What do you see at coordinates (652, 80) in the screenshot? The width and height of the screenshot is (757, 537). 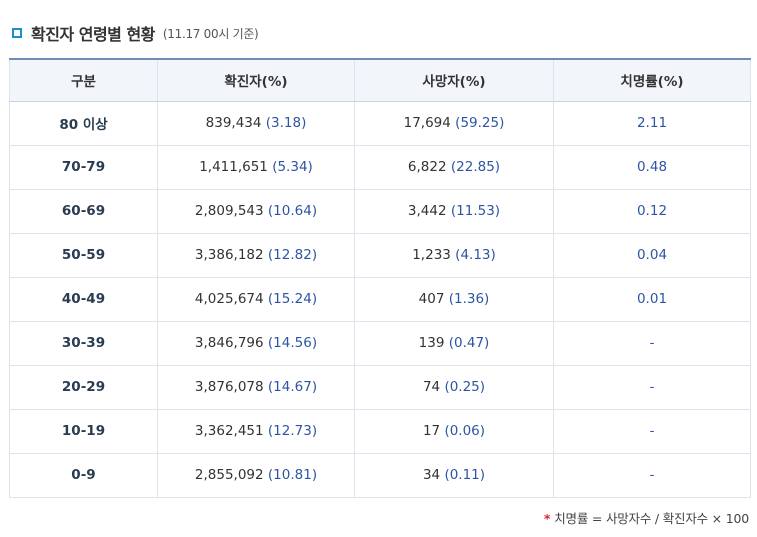 I see `header-fatality-rate: 치명률(%)` at bounding box center [652, 80].